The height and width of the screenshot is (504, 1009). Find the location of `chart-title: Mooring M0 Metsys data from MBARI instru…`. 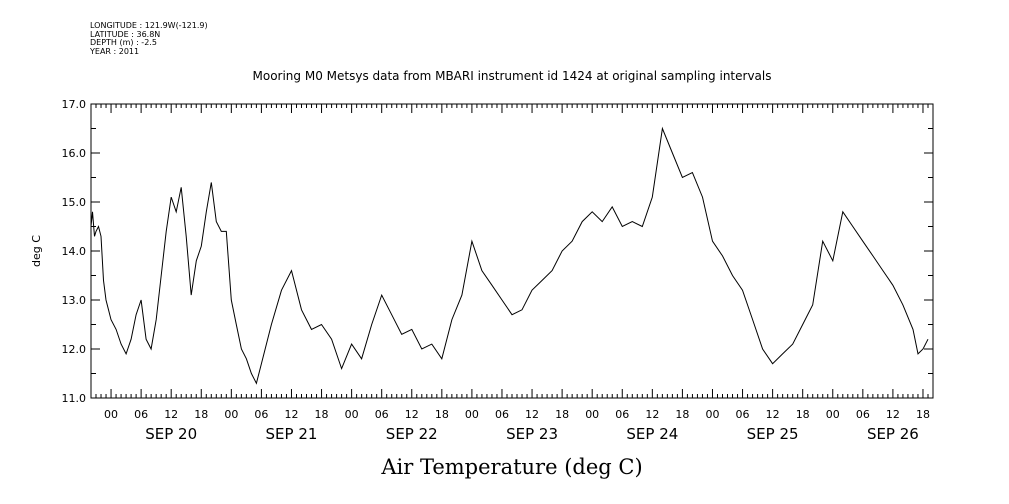

chart-title: Mooring M0 Metsys data from MBARI instru… is located at coordinates (512, 76).